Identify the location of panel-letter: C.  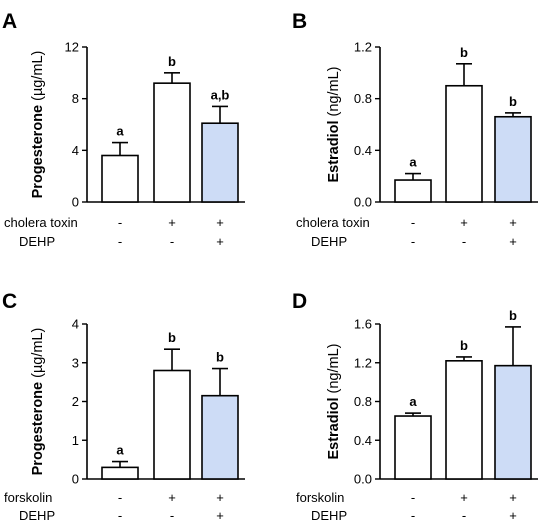
(9, 301).